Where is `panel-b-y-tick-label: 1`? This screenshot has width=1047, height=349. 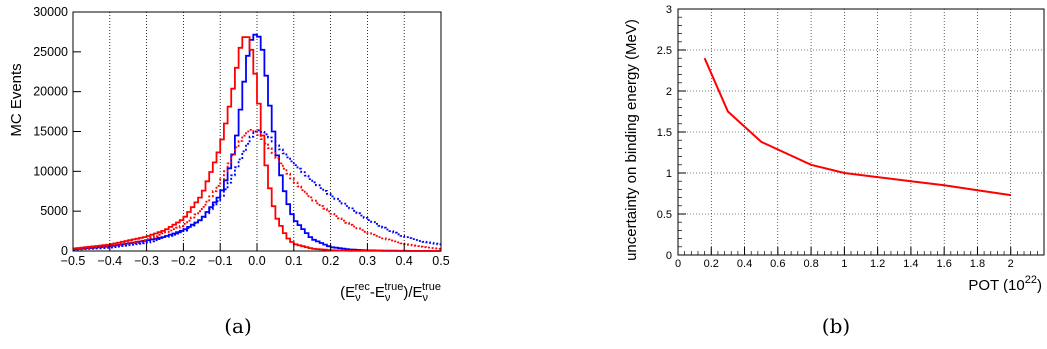
panel-b-y-tick-label: 1 is located at coordinates (669, 174).